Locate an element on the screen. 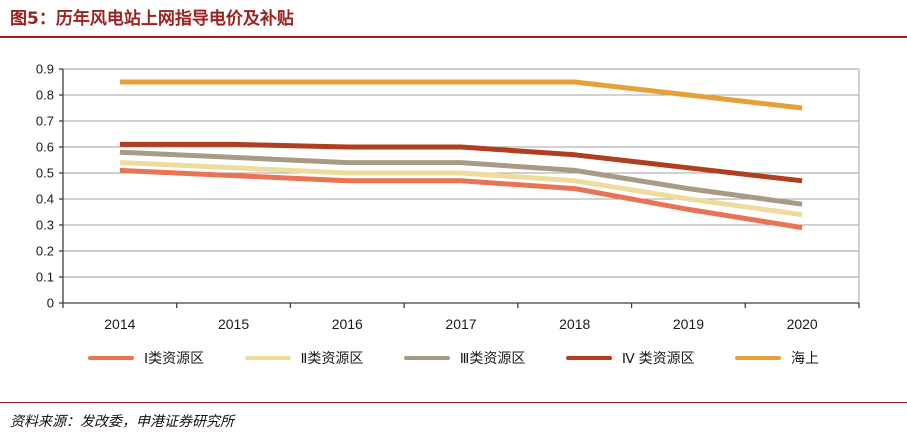  footer-divider is located at coordinates (453, 402).